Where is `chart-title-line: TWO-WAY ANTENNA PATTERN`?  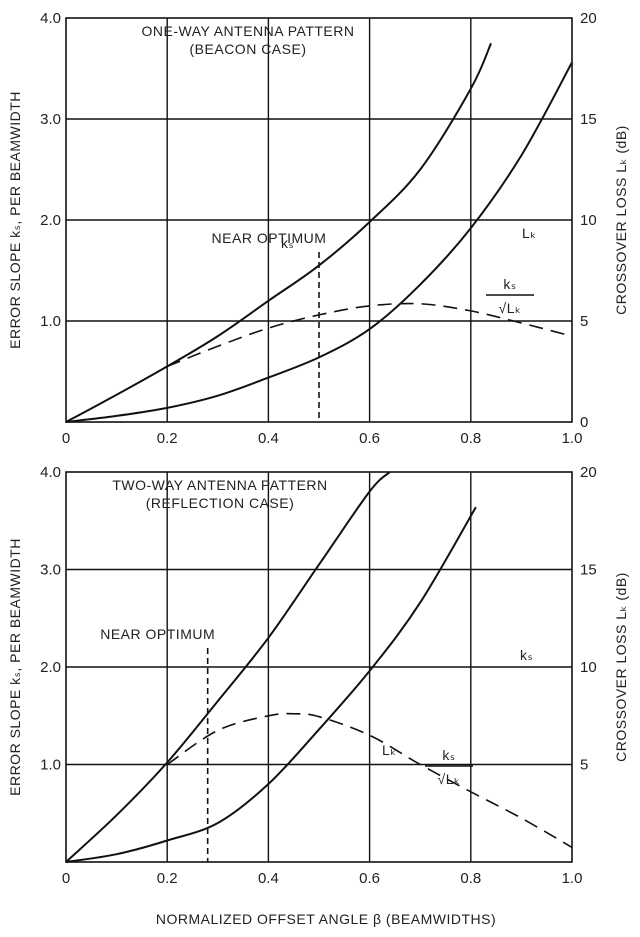
chart-title-line: TWO-WAY ANTENNA PATTERN is located at coordinates (219, 485).